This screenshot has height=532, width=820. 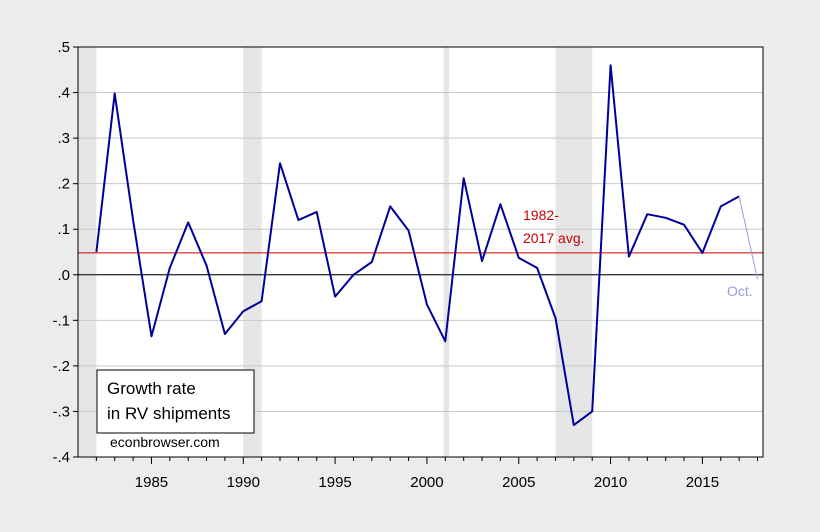 I want to click on y-tick-label-4: .0, so click(x=63, y=275).